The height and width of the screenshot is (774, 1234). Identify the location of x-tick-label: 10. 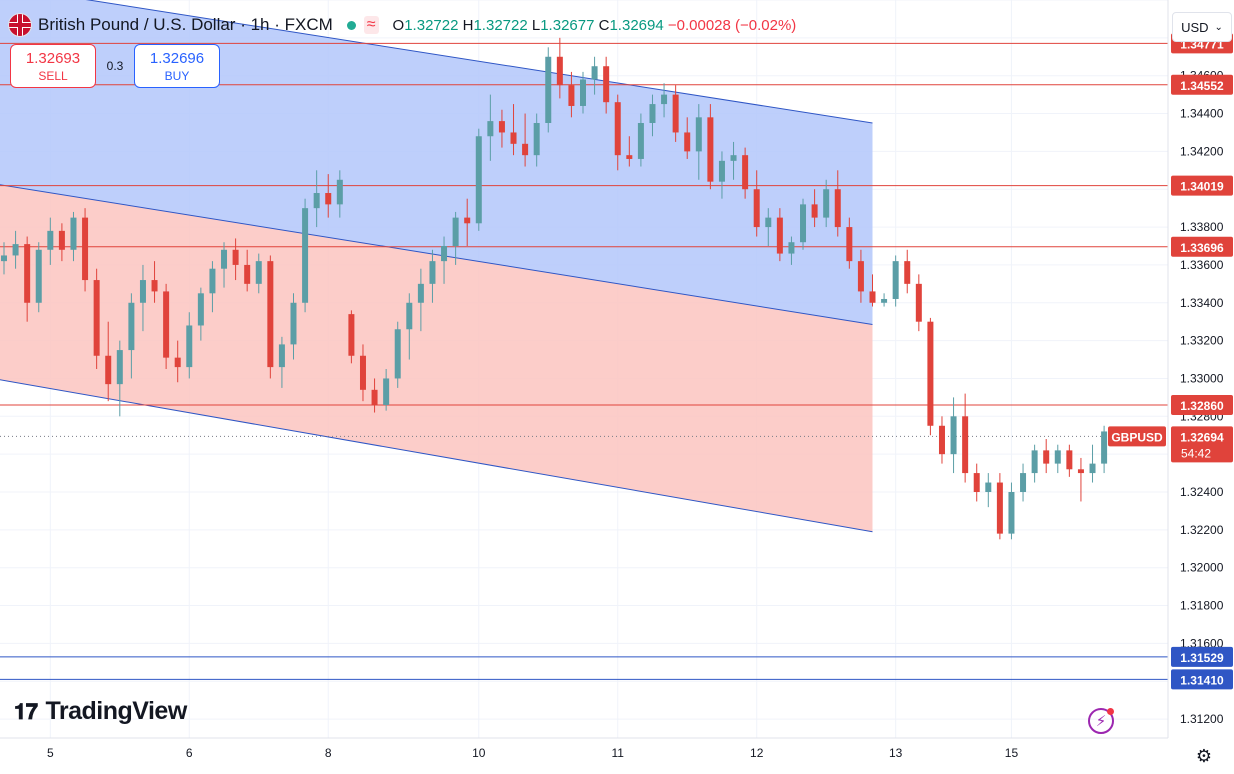
(479, 753).